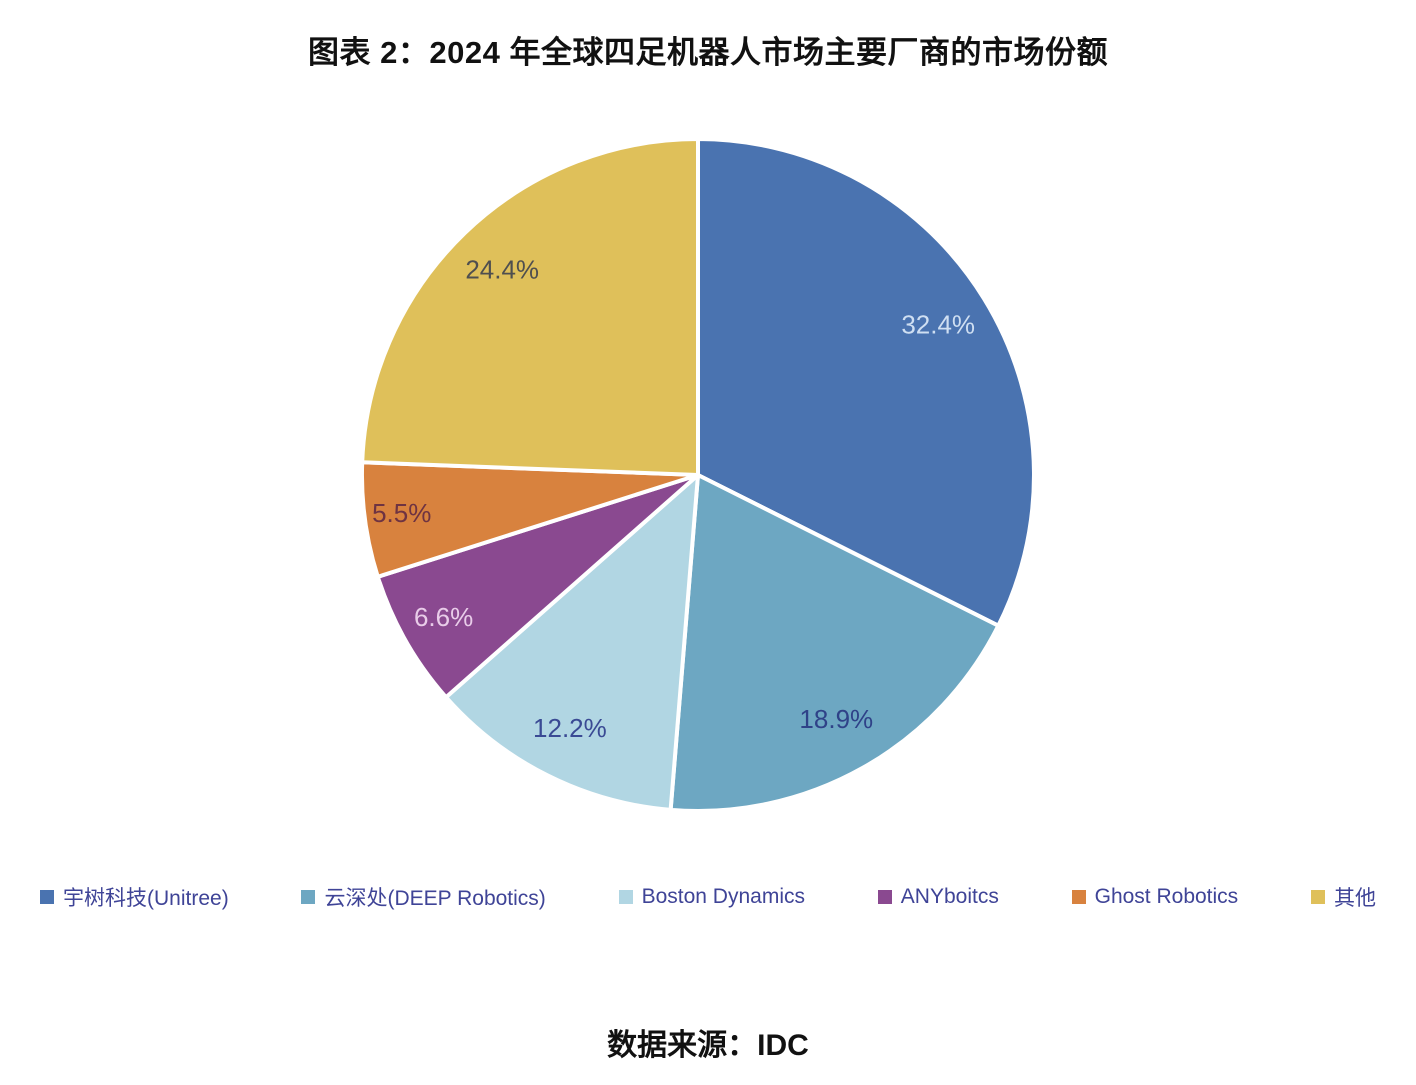 The width and height of the screenshot is (1416, 1085). What do you see at coordinates (435, 898) in the screenshot?
I see `legend-label-deep-robotics: 云深处(DEEP Robotics)` at bounding box center [435, 898].